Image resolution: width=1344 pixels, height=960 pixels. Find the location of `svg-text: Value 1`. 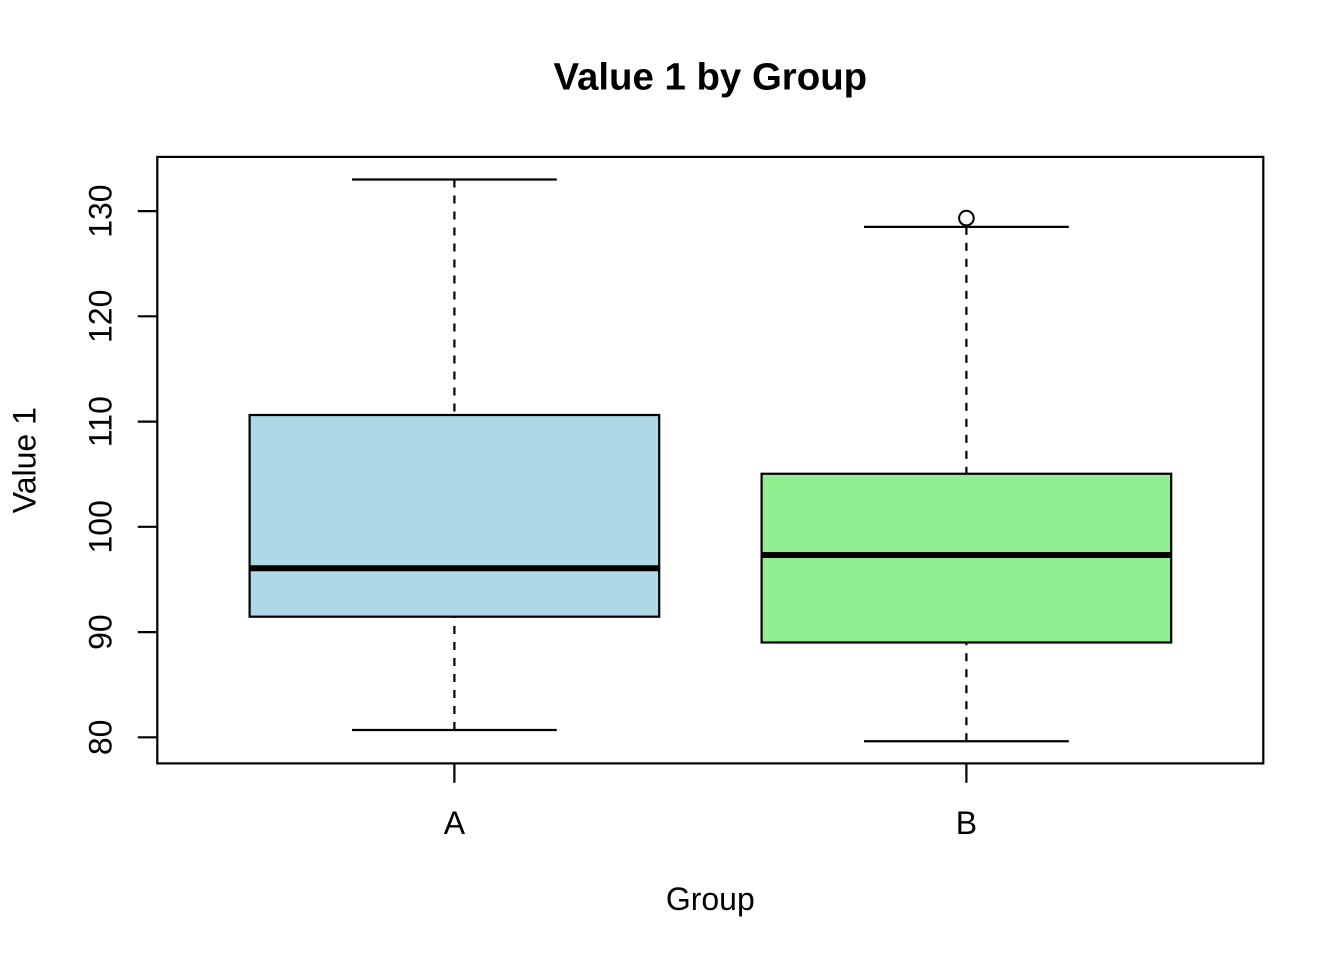

svg-text: Value 1 is located at coordinates (24, 460).